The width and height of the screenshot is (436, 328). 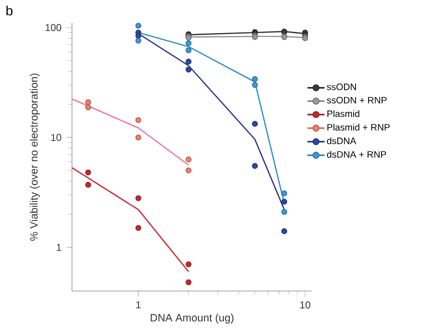 What do you see at coordinates (35, 157) in the screenshot?
I see `y-axis-title: % Viability (over no electroporation)` at bounding box center [35, 157].